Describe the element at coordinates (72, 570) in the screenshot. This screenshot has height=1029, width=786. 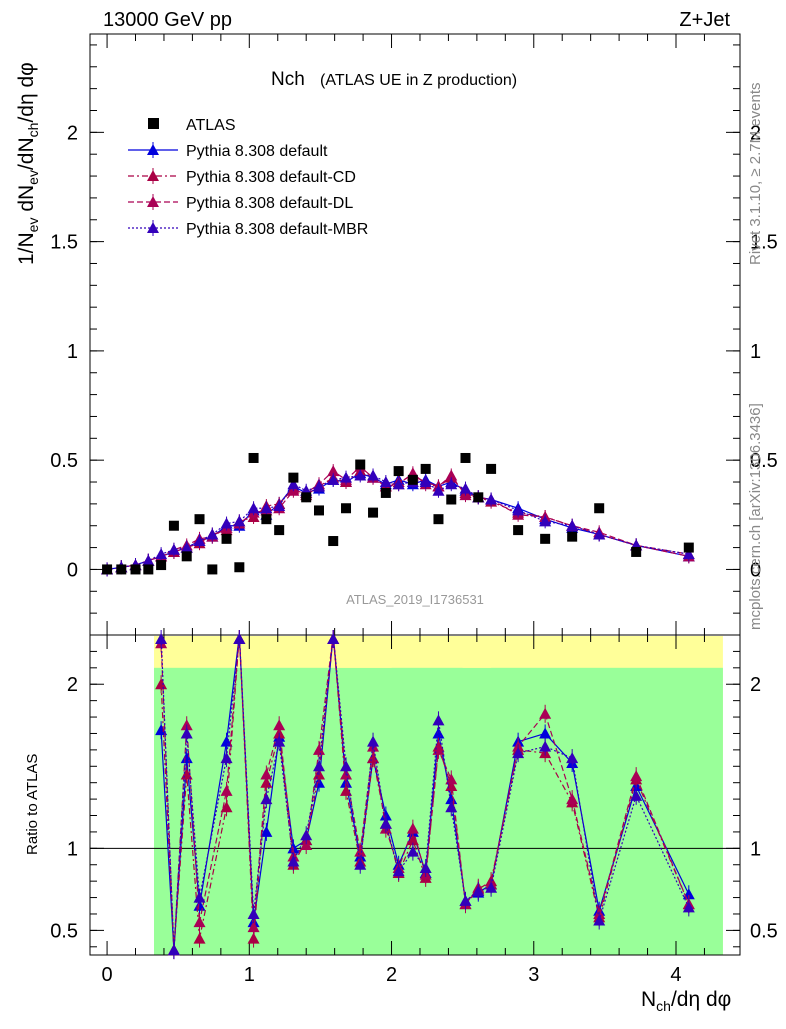
I see `y-tick-label: 0` at that location.